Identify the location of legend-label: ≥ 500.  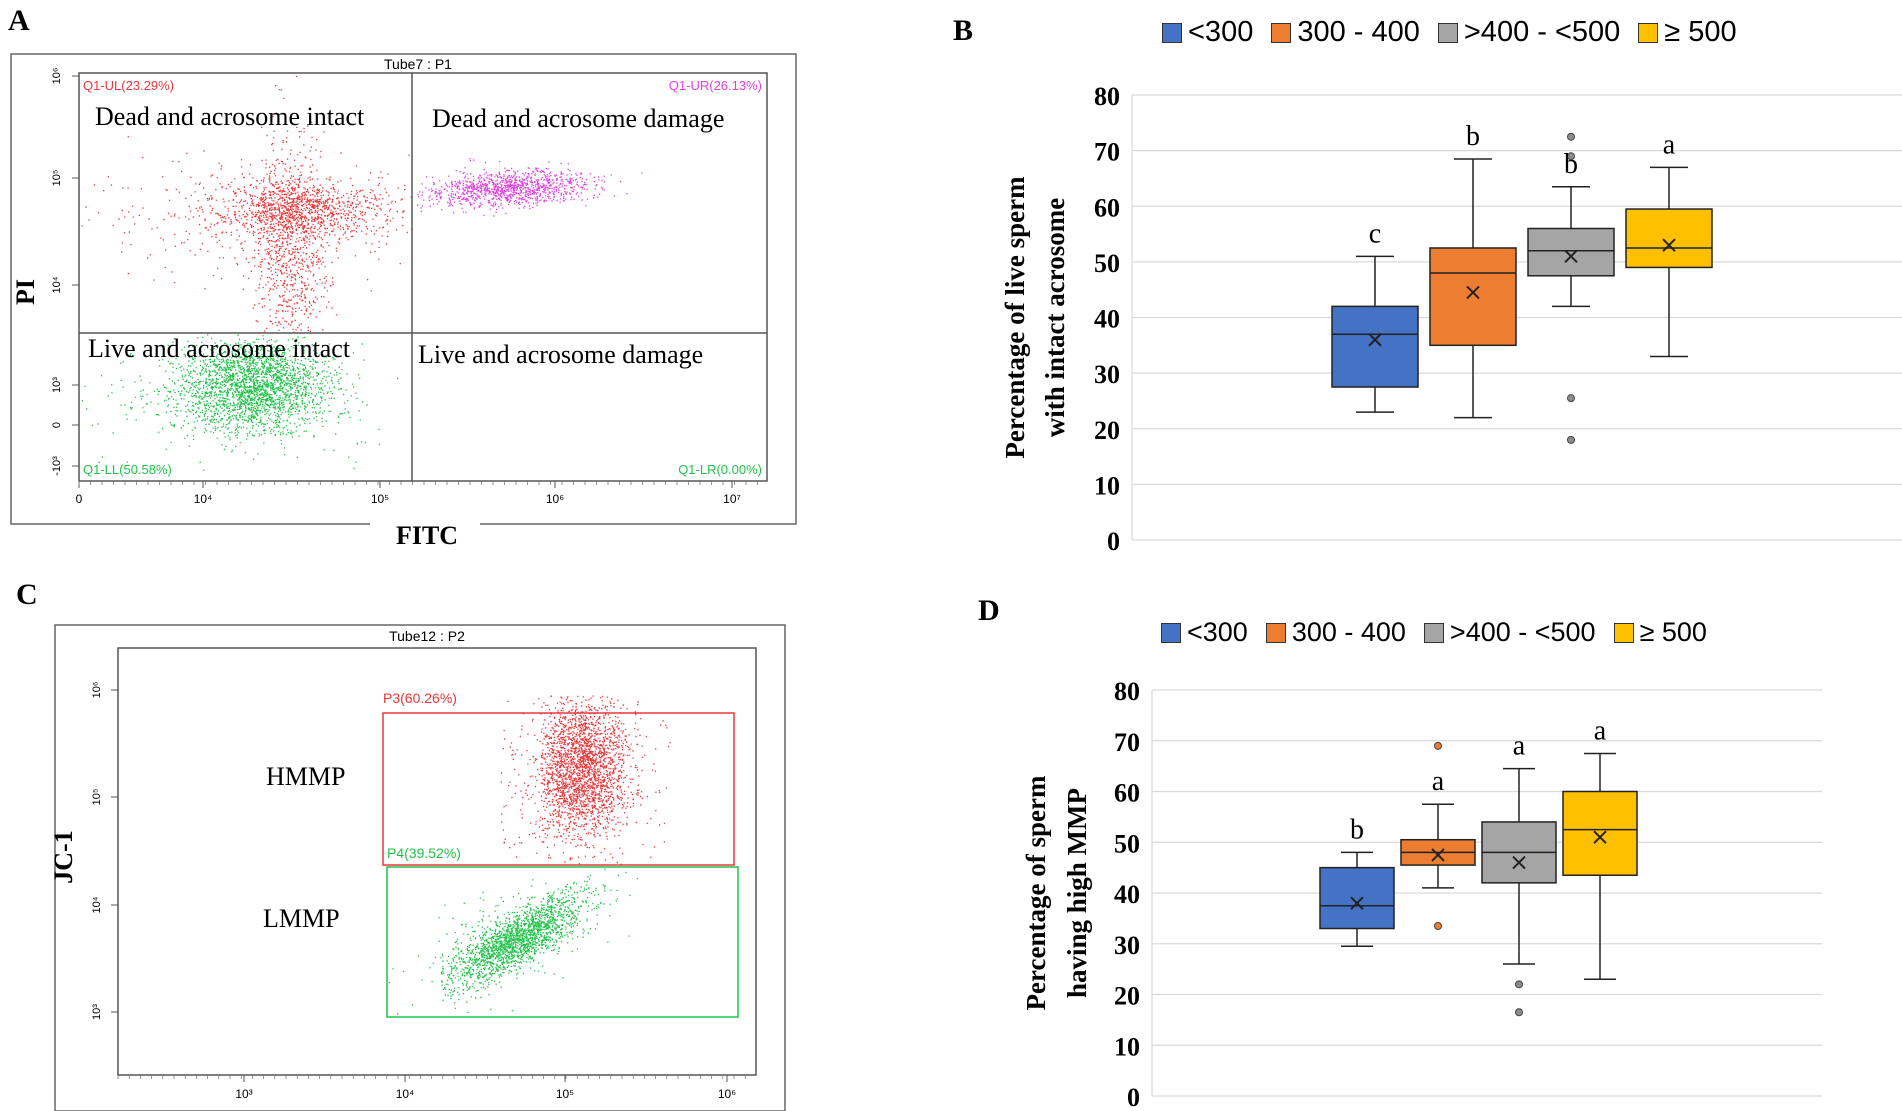
(1673, 632).